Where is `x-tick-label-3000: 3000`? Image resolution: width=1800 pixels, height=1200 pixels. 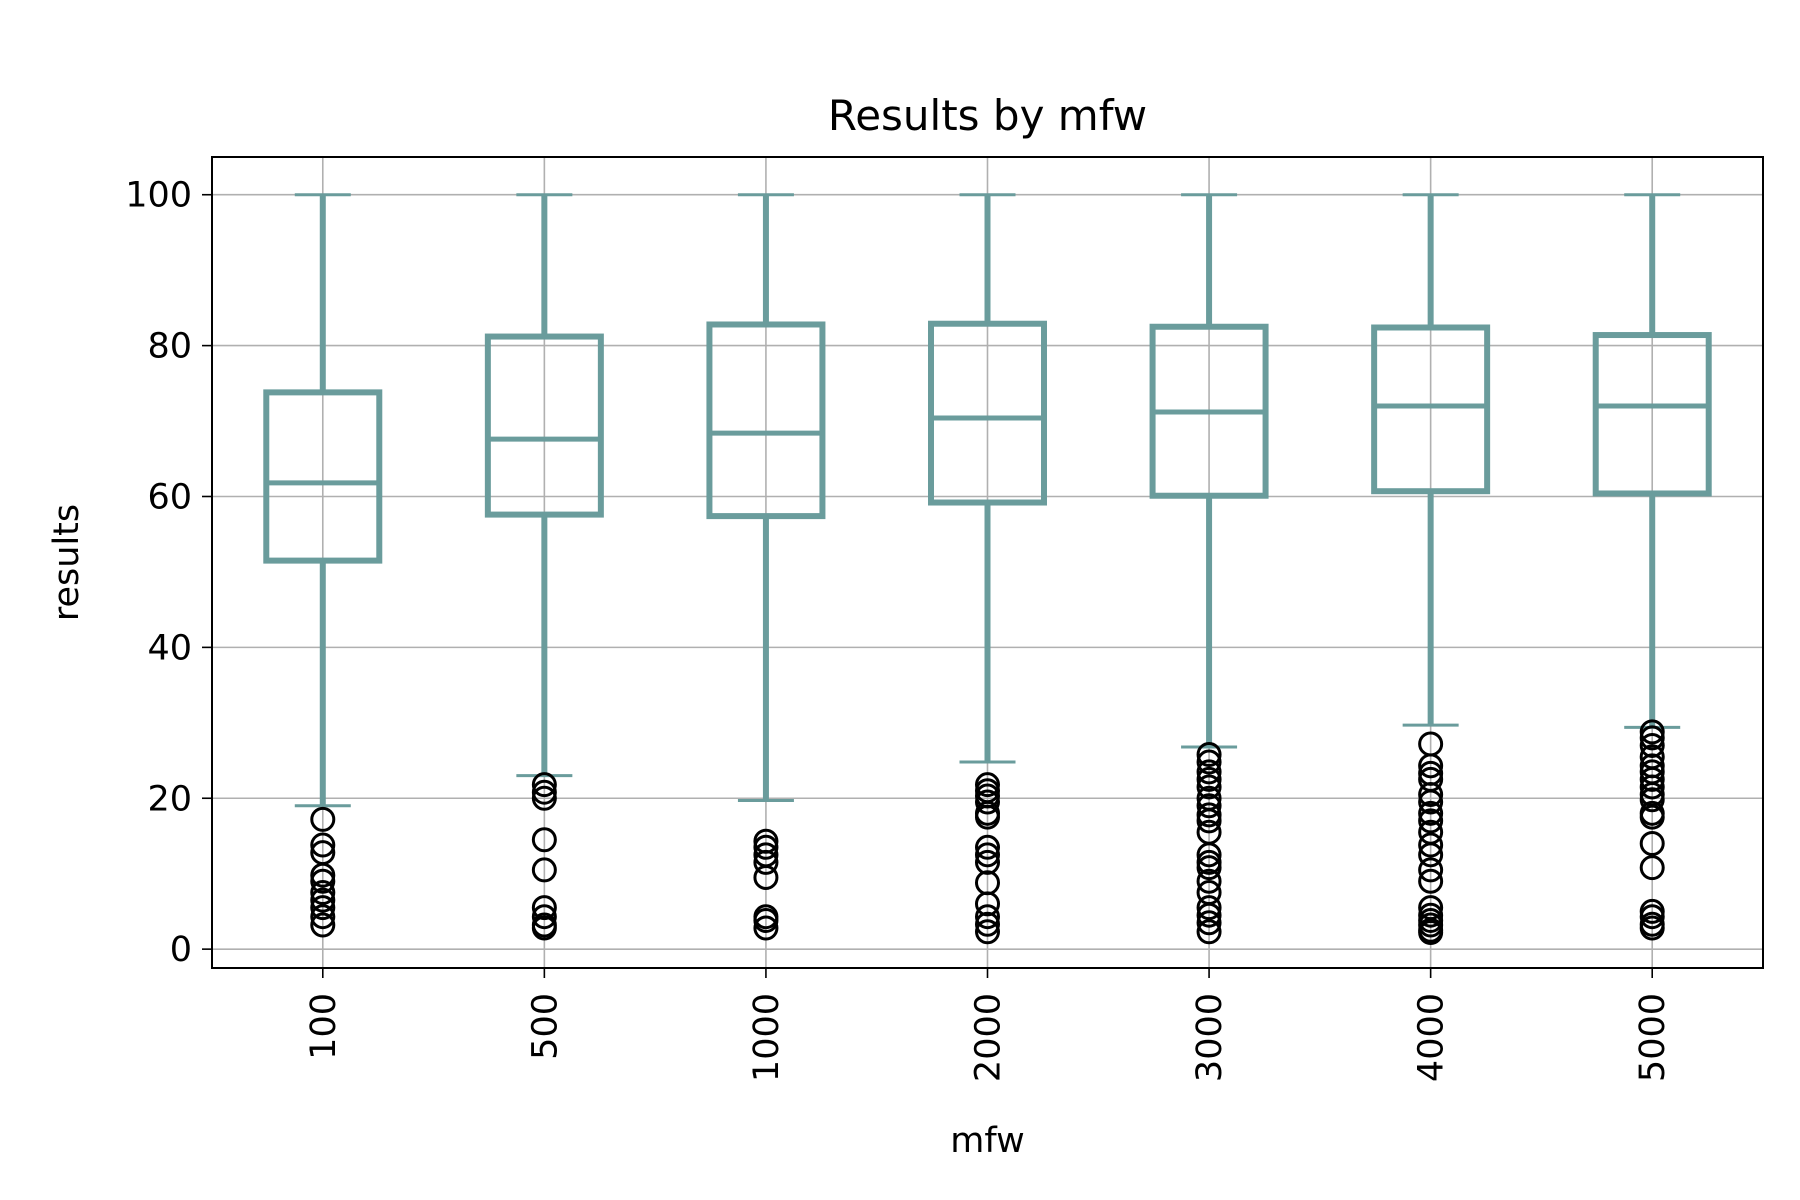 x-tick-label-3000: 3000 is located at coordinates (1210, 1037).